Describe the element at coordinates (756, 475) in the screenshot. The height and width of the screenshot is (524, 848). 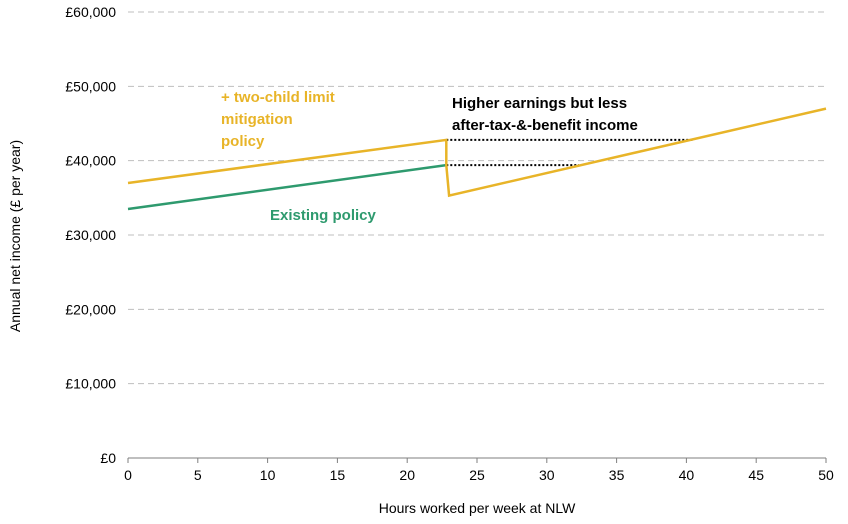
I see `x-tick-label: 45` at that location.